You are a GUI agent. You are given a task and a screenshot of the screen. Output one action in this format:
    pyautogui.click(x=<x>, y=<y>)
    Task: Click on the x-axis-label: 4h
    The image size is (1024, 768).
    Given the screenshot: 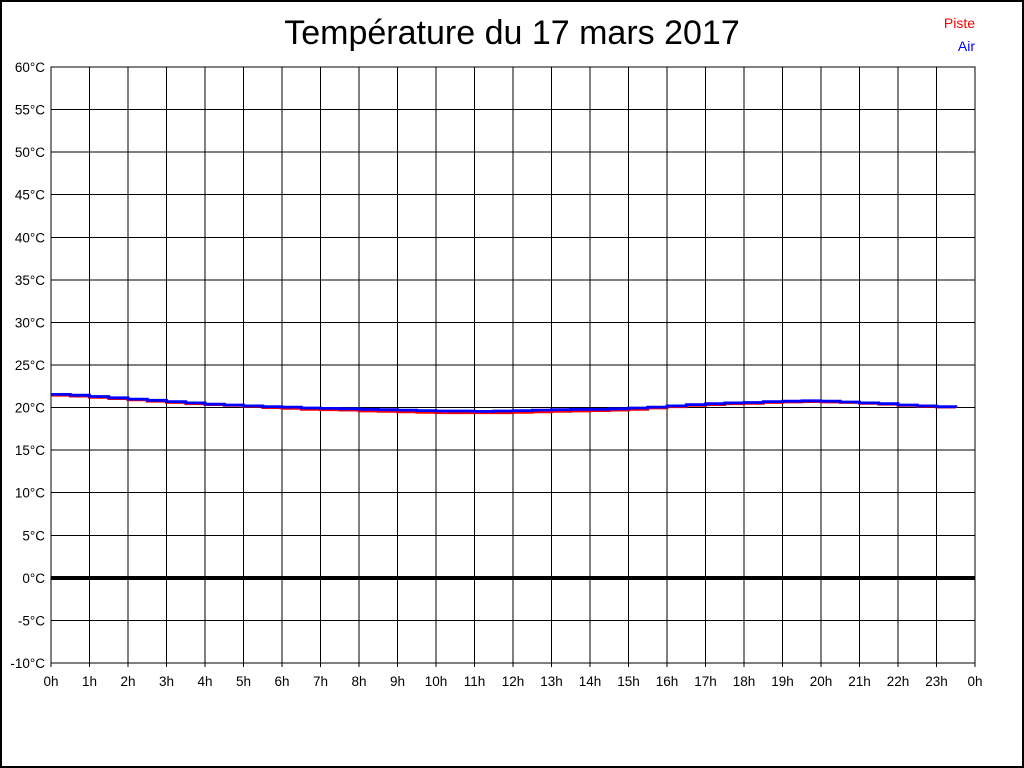 What is the action you would take?
    pyautogui.click(x=204, y=681)
    